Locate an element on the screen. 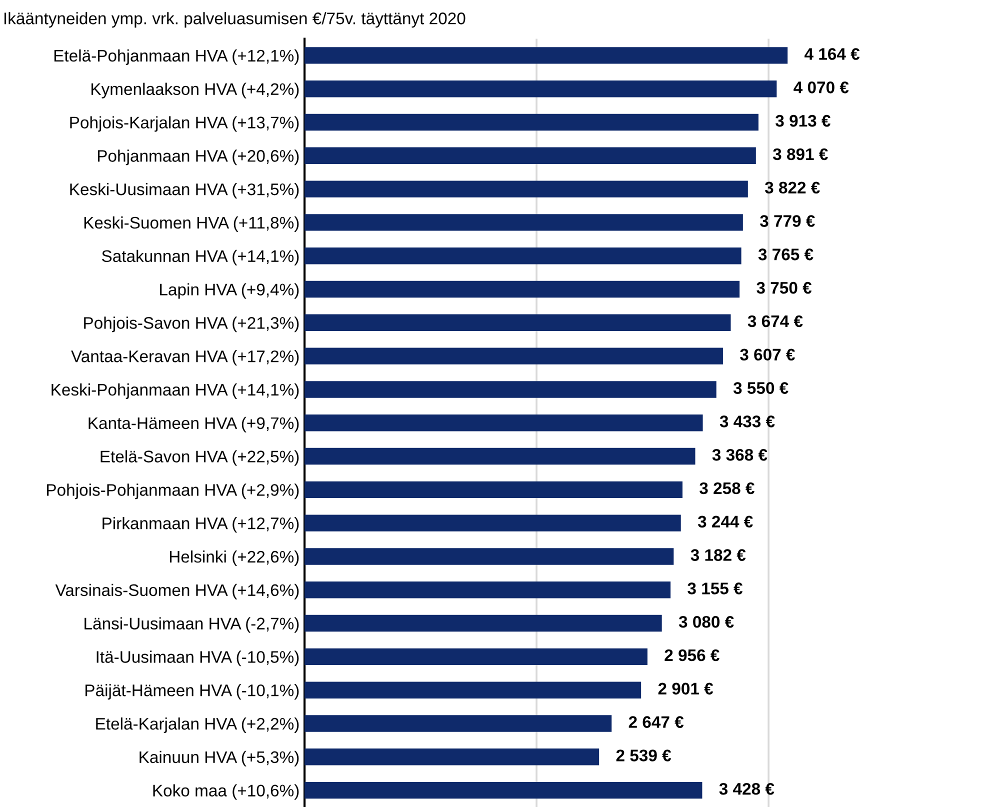 Image resolution: width=992 pixels, height=807 pixels. data-label: 4 164 € is located at coordinates (832, 54).